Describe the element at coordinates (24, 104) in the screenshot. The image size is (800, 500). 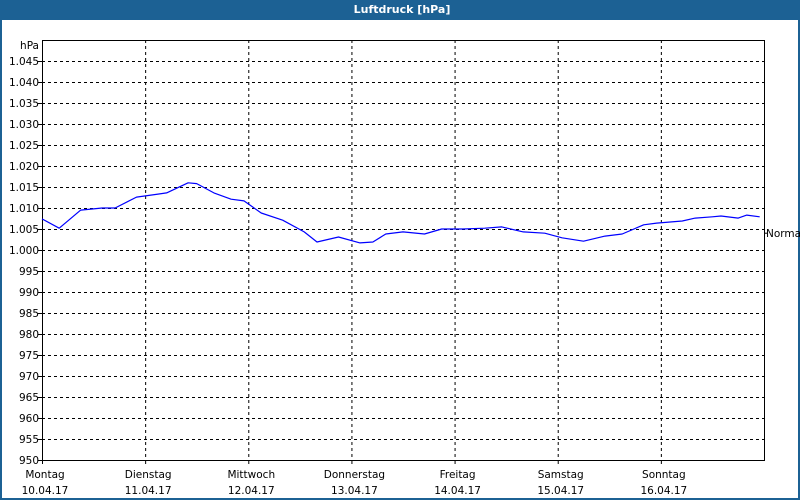
I see `y-tick-label: 1.035` at that location.